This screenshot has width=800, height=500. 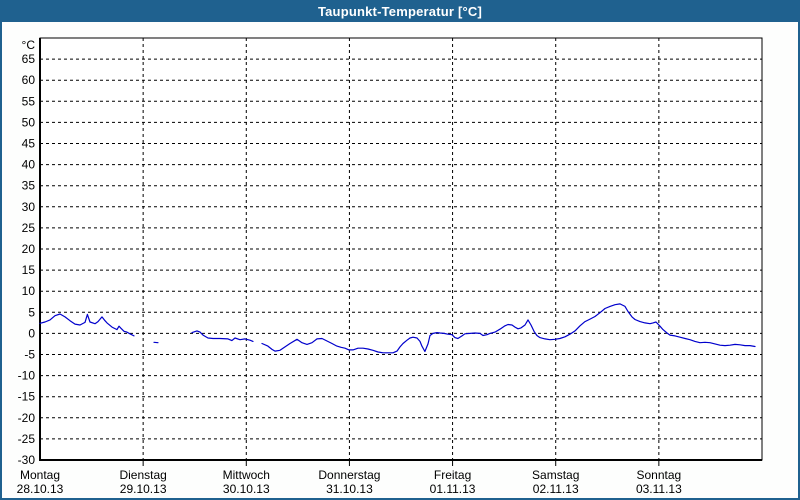 I want to click on page-title: Taupunkt-Temperatur [°C], so click(x=400, y=11).